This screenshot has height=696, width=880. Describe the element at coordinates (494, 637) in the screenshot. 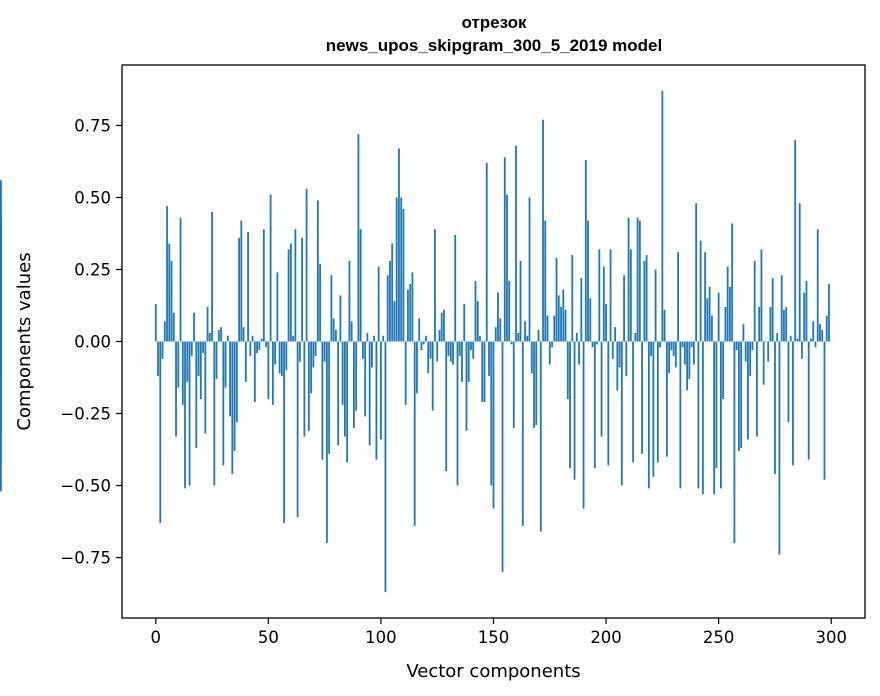

I see `x-tick-label: 150` at that location.